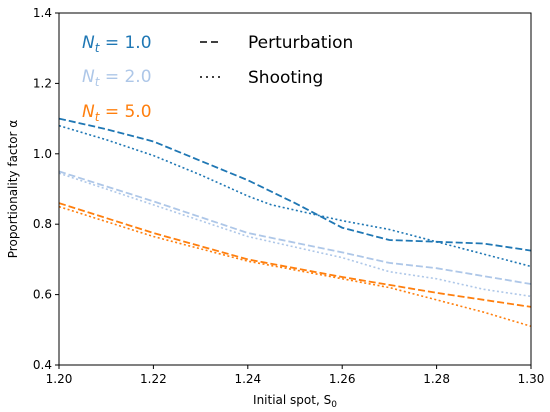  I want to click on x-axis-label: Initial spot, S0, so click(295, 401).